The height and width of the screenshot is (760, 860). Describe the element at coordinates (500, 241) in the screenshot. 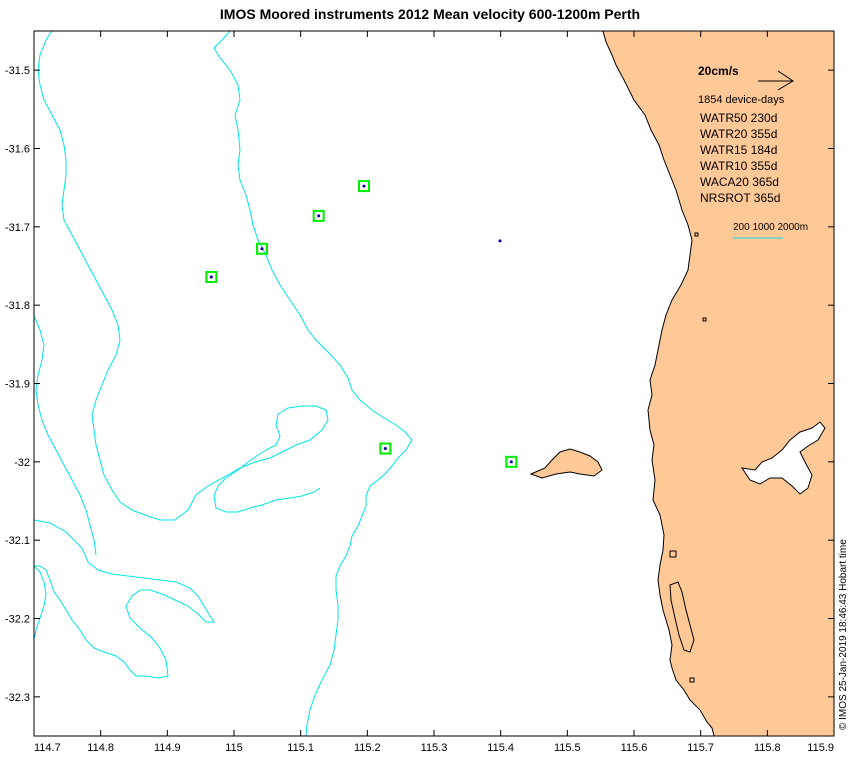

I see `velocity-point` at that location.